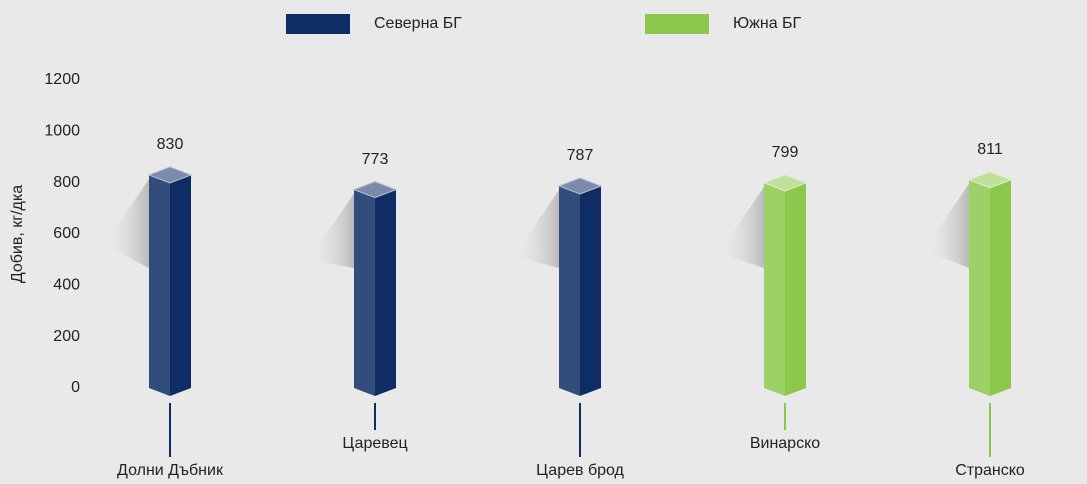  What do you see at coordinates (767, 23) in the screenshot?
I see `legend-label: Южна БГ` at bounding box center [767, 23].